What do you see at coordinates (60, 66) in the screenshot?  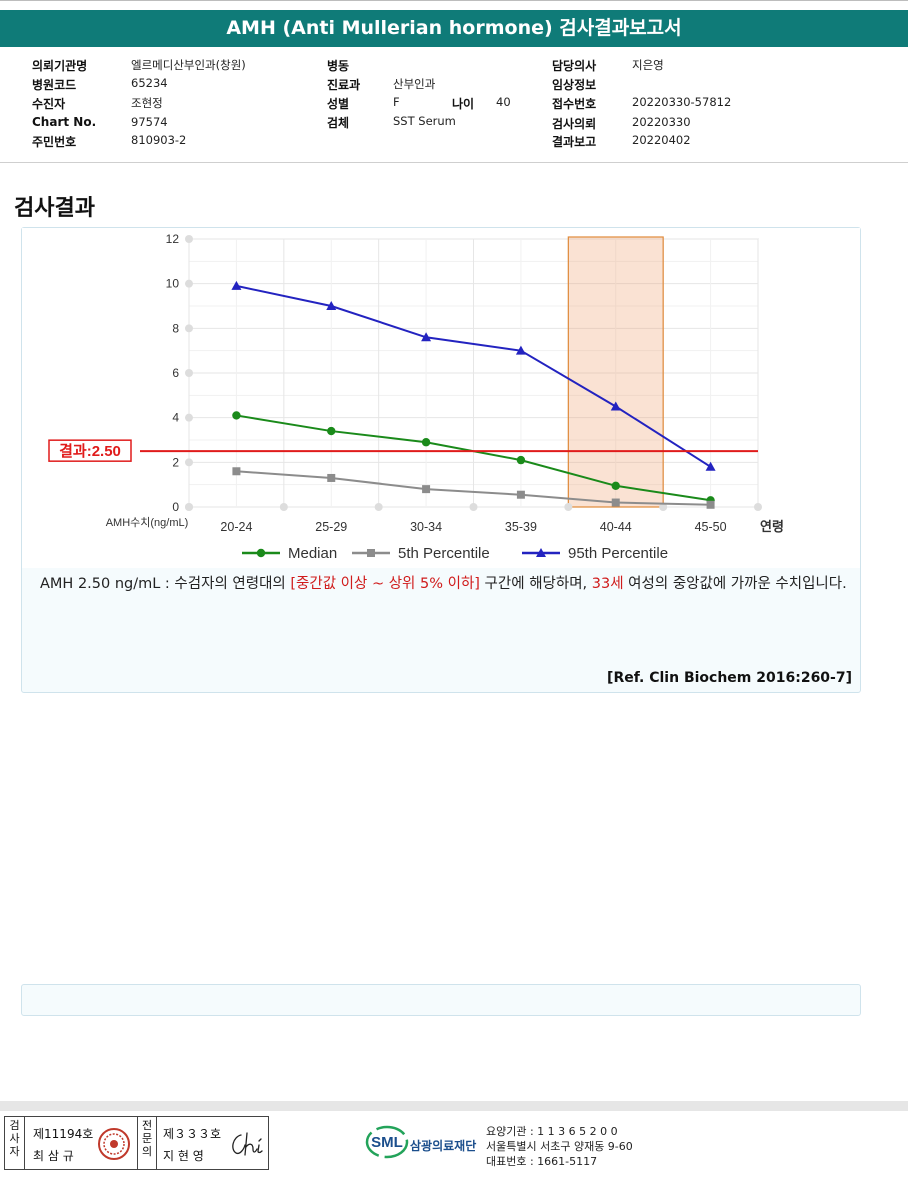 I see `institution-label: 의뢰기관명` at bounding box center [60, 66].